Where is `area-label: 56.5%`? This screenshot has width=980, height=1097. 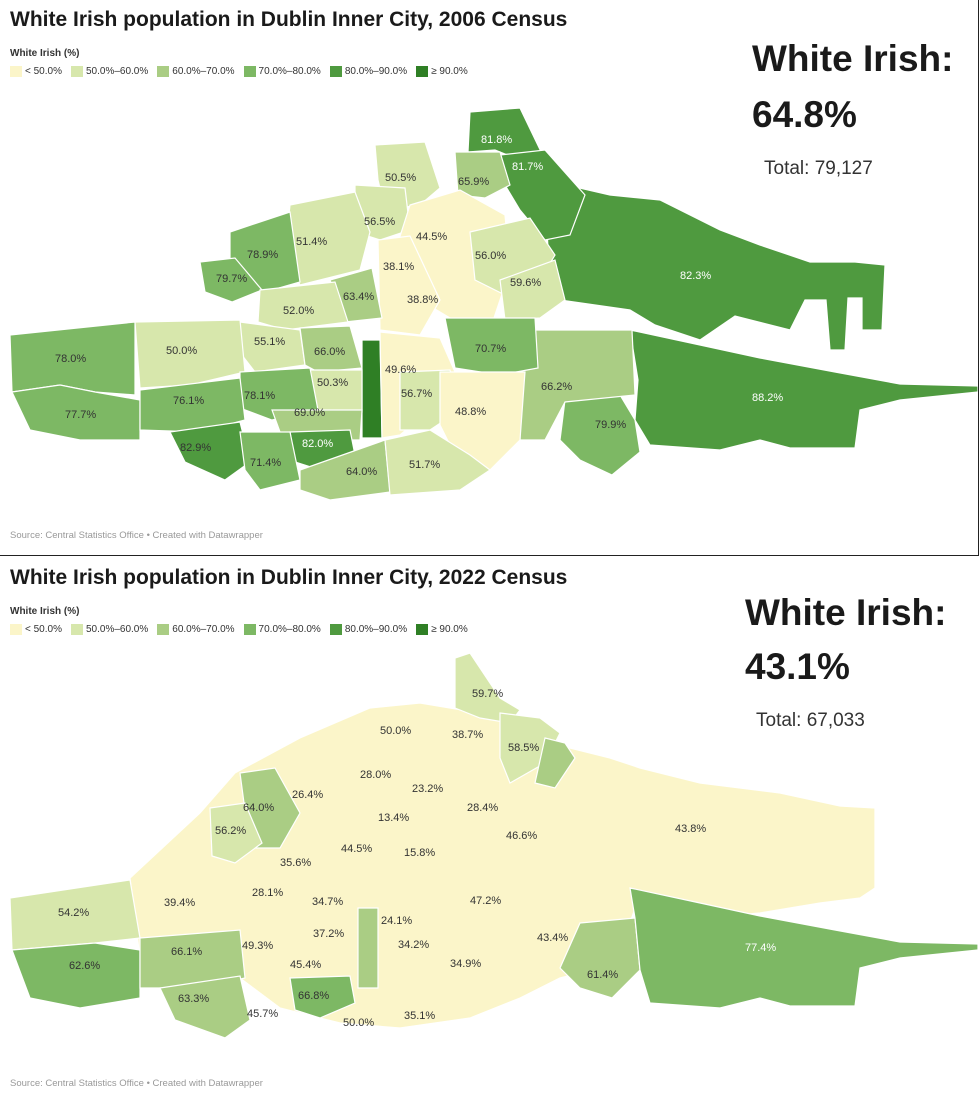
area-label: 56.5% is located at coordinates (379, 222).